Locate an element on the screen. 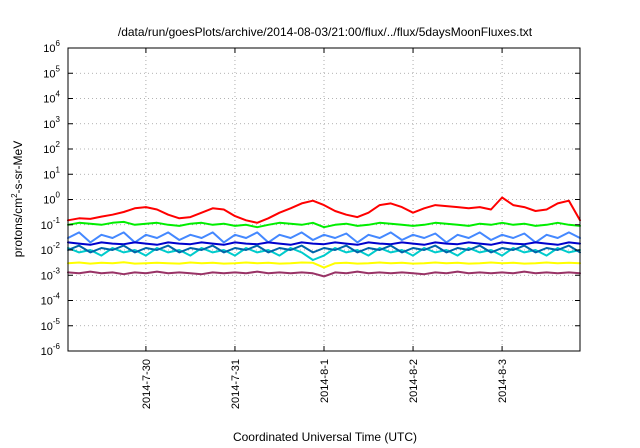  x-axis-label: Coordinated Universal Time (UTC) is located at coordinates (325, 437).